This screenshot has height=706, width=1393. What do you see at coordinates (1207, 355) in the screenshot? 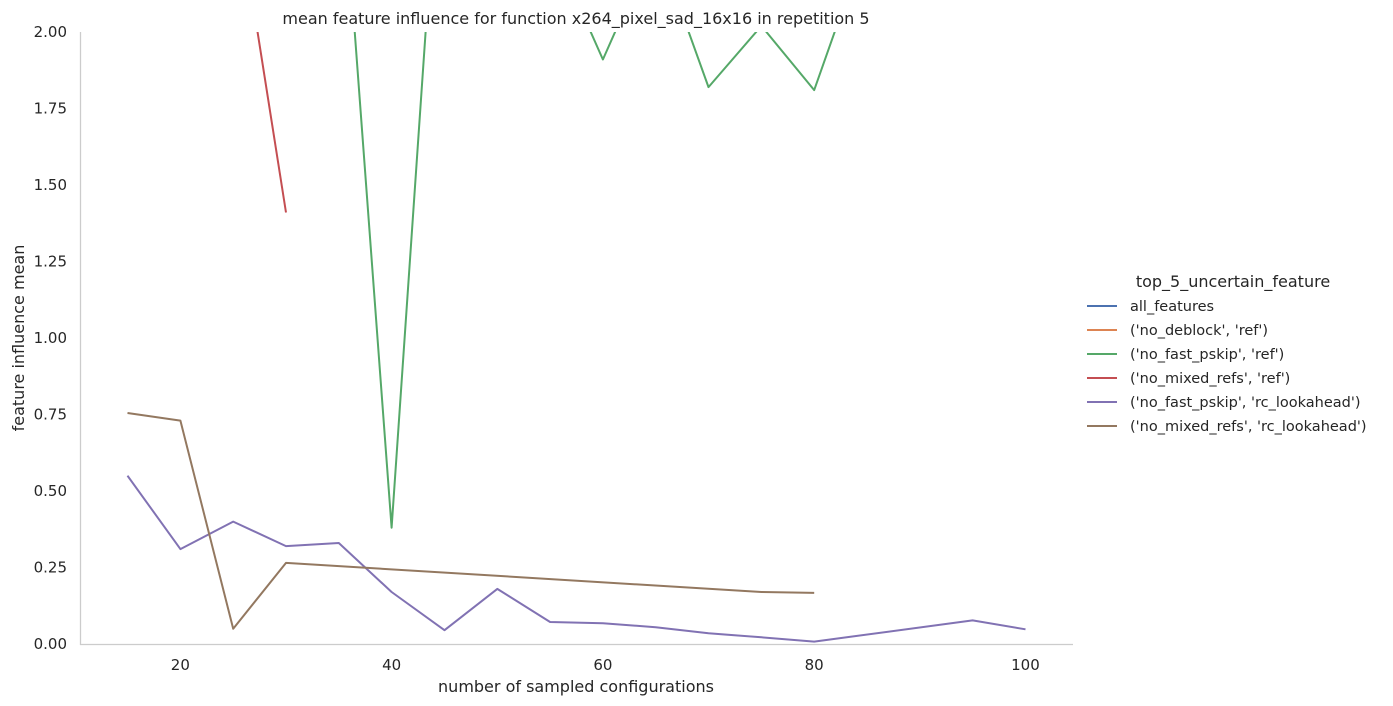
I see `legend-label-2: ('no_fast_pskip', 'ref')` at bounding box center [1207, 355].